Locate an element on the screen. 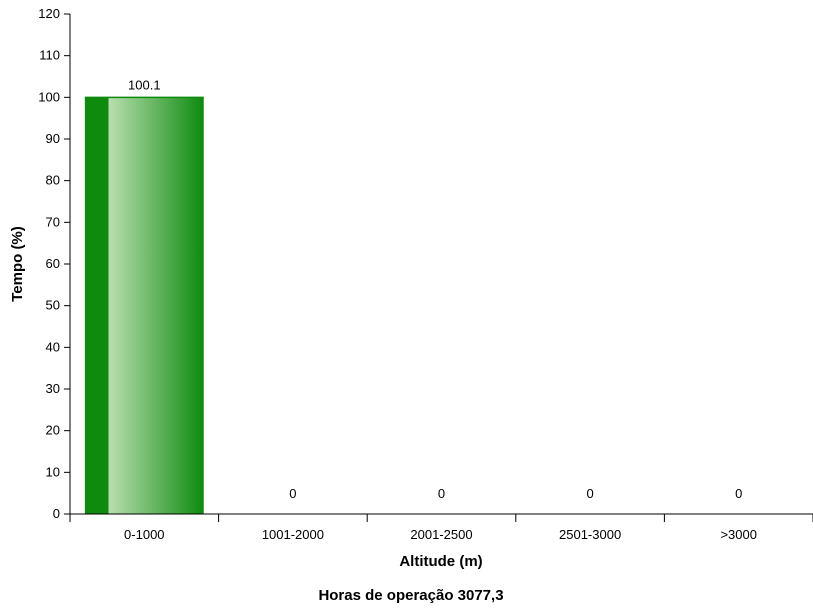  y-axis-title: Tempo (%) is located at coordinates (17, 264).